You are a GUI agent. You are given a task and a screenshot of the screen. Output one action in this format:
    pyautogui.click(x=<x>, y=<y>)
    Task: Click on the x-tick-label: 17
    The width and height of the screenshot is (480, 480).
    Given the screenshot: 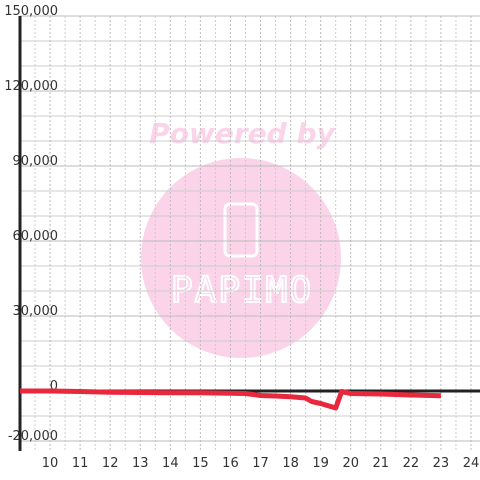 What is the action you would take?
    pyautogui.click(x=260, y=463)
    